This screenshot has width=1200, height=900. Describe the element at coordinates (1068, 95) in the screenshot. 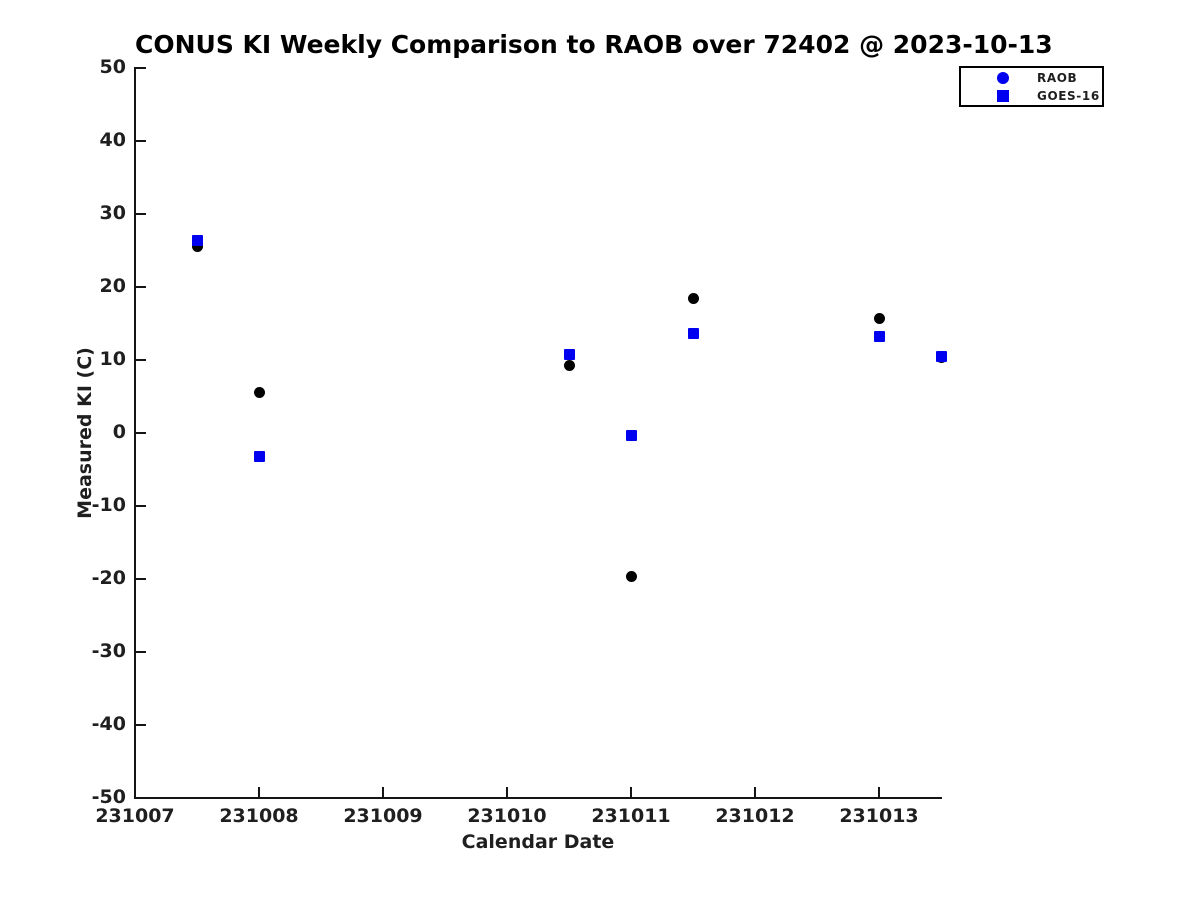

I see `legend-label-goes16: GOES-16` at that location.